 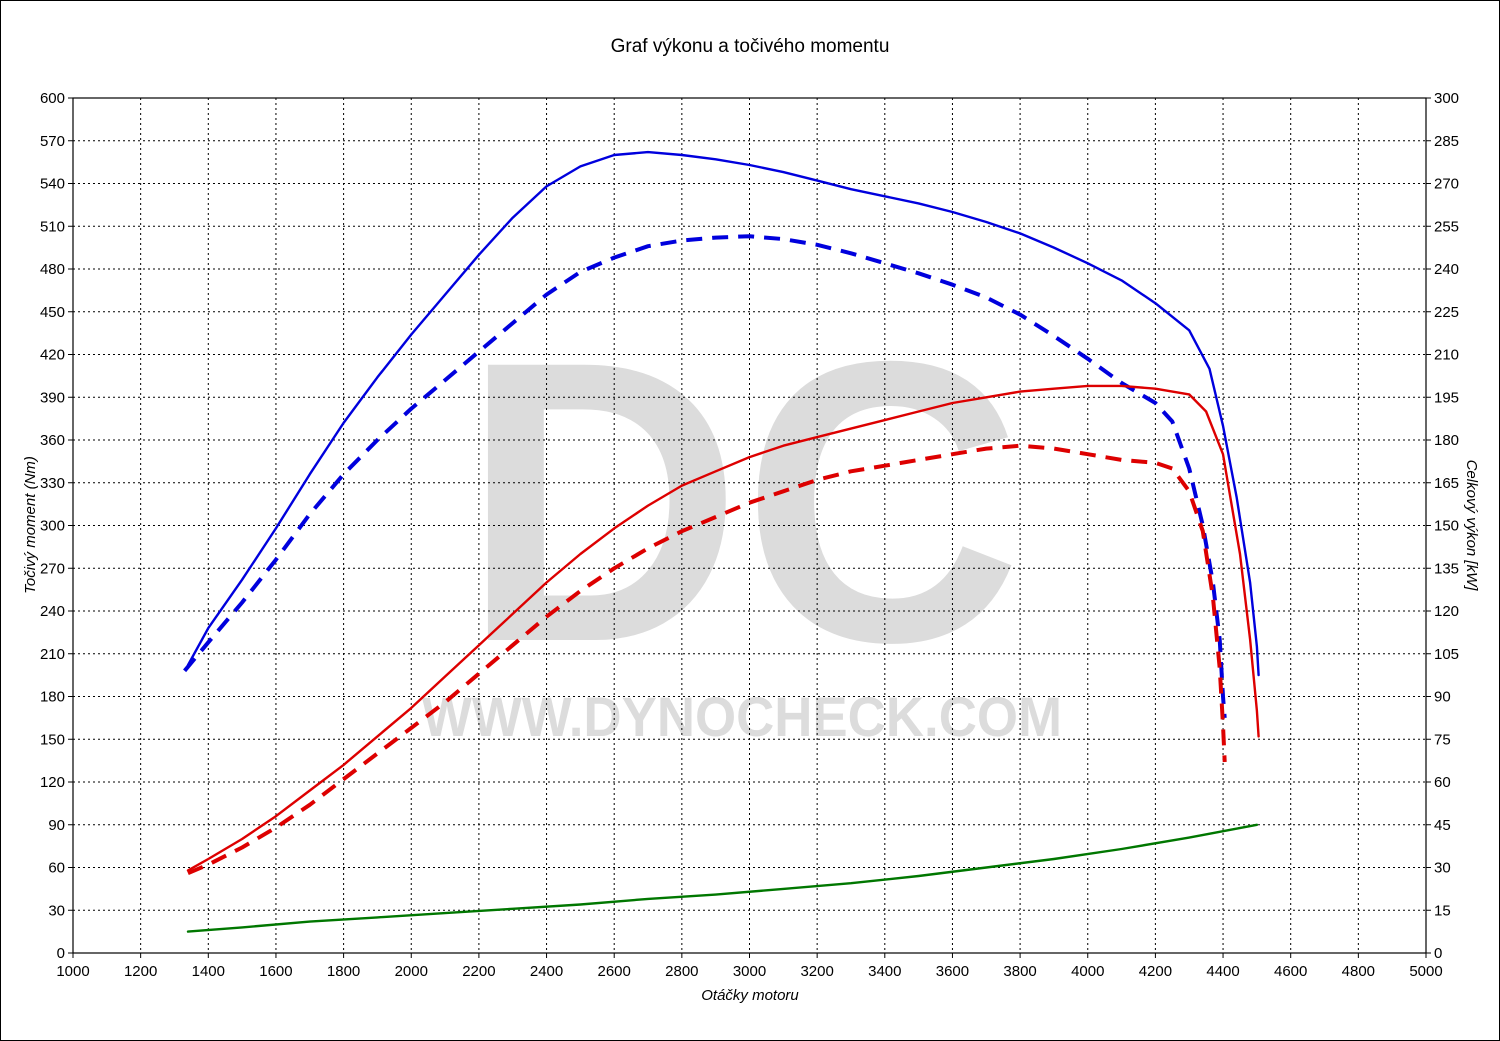 What do you see at coordinates (1442, 697) in the screenshot?
I see `y-tick-label-right: 90` at bounding box center [1442, 697].